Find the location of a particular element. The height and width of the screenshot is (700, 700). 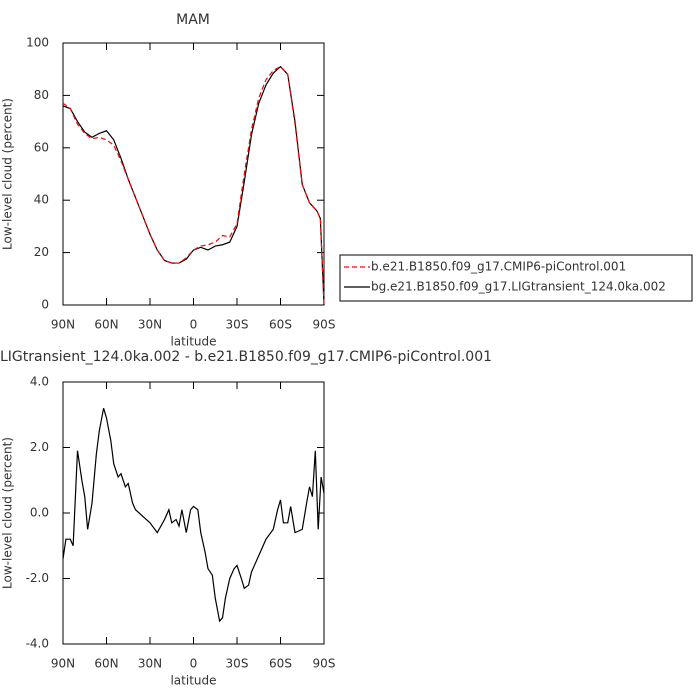

y-tick-label: 0.0 is located at coordinates (39, 513).